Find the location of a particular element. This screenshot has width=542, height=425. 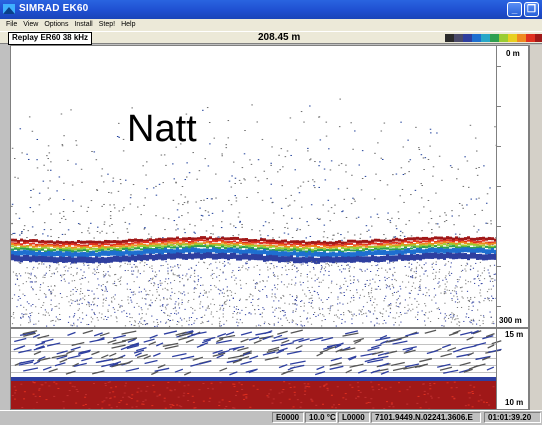

menu-options: Options is located at coordinates (56, 24).